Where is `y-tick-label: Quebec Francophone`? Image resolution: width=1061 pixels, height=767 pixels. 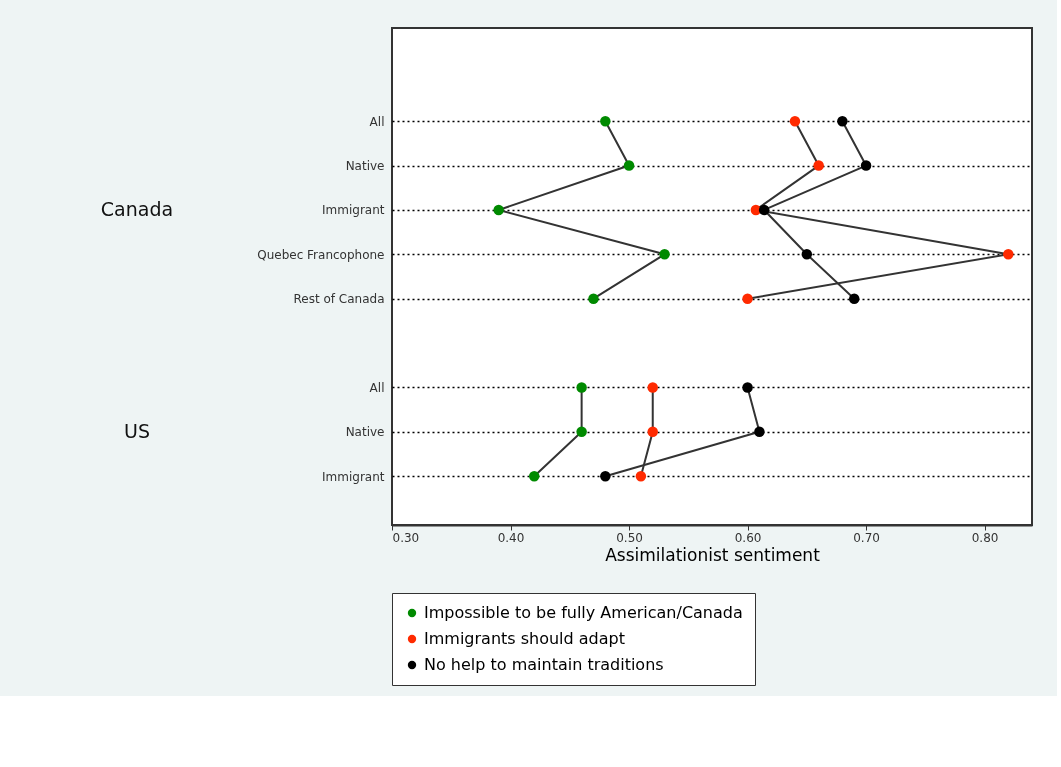 y-tick-label: Quebec Francophone is located at coordinates (321, 254).